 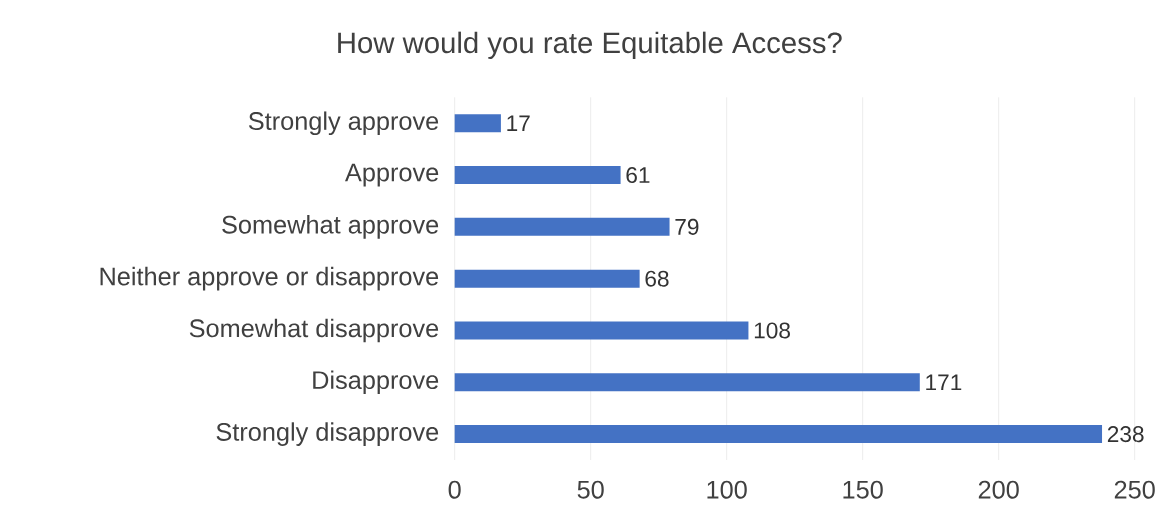 What do you see at coordinates (727, 489) in the screenshot?
I see `x-tick-label: 100` at bounding box center [727, 489].